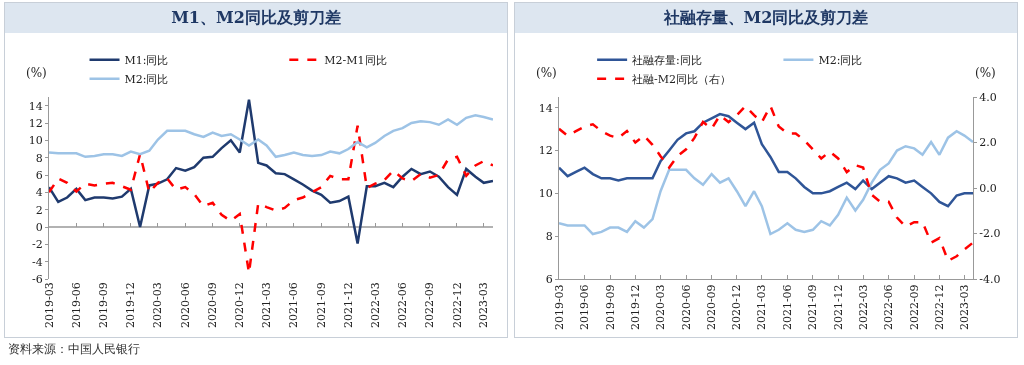  I want to click on chart-title: 社融存量、M2同比及剪刀差, so click(766, 18).